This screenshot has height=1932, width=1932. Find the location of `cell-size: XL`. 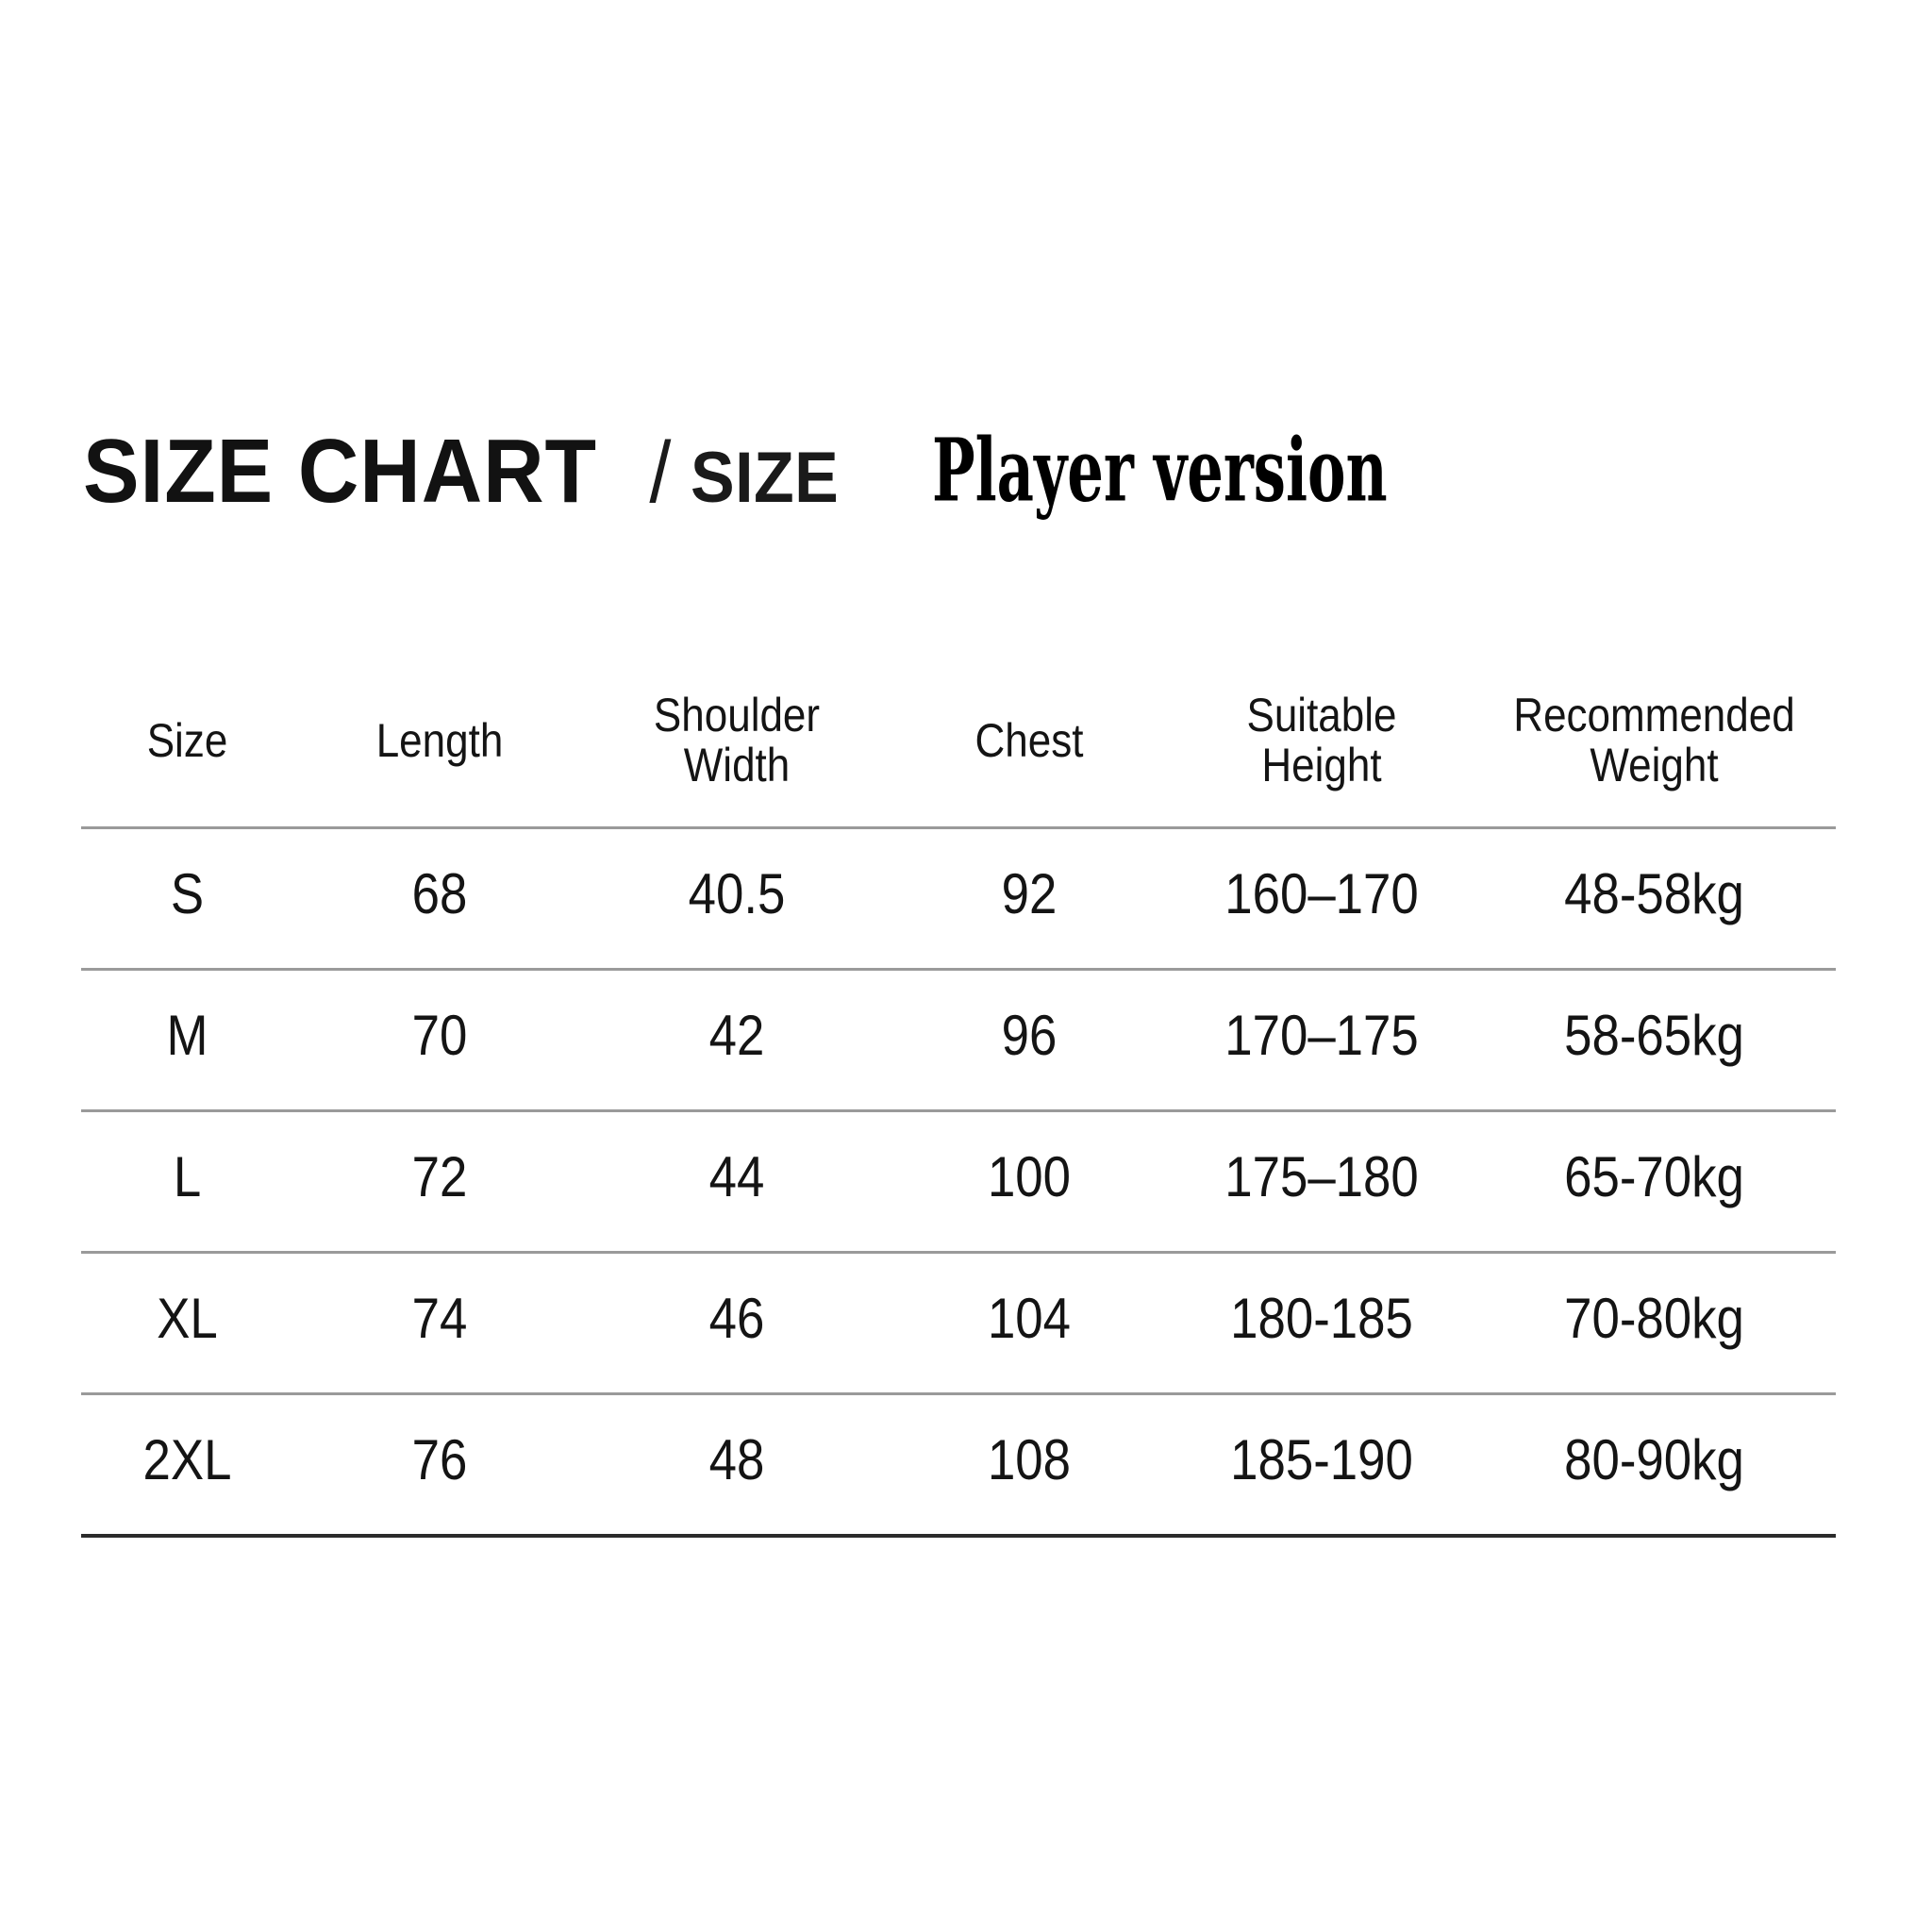

cell-size: XL is located at coordinates (187, 1324).